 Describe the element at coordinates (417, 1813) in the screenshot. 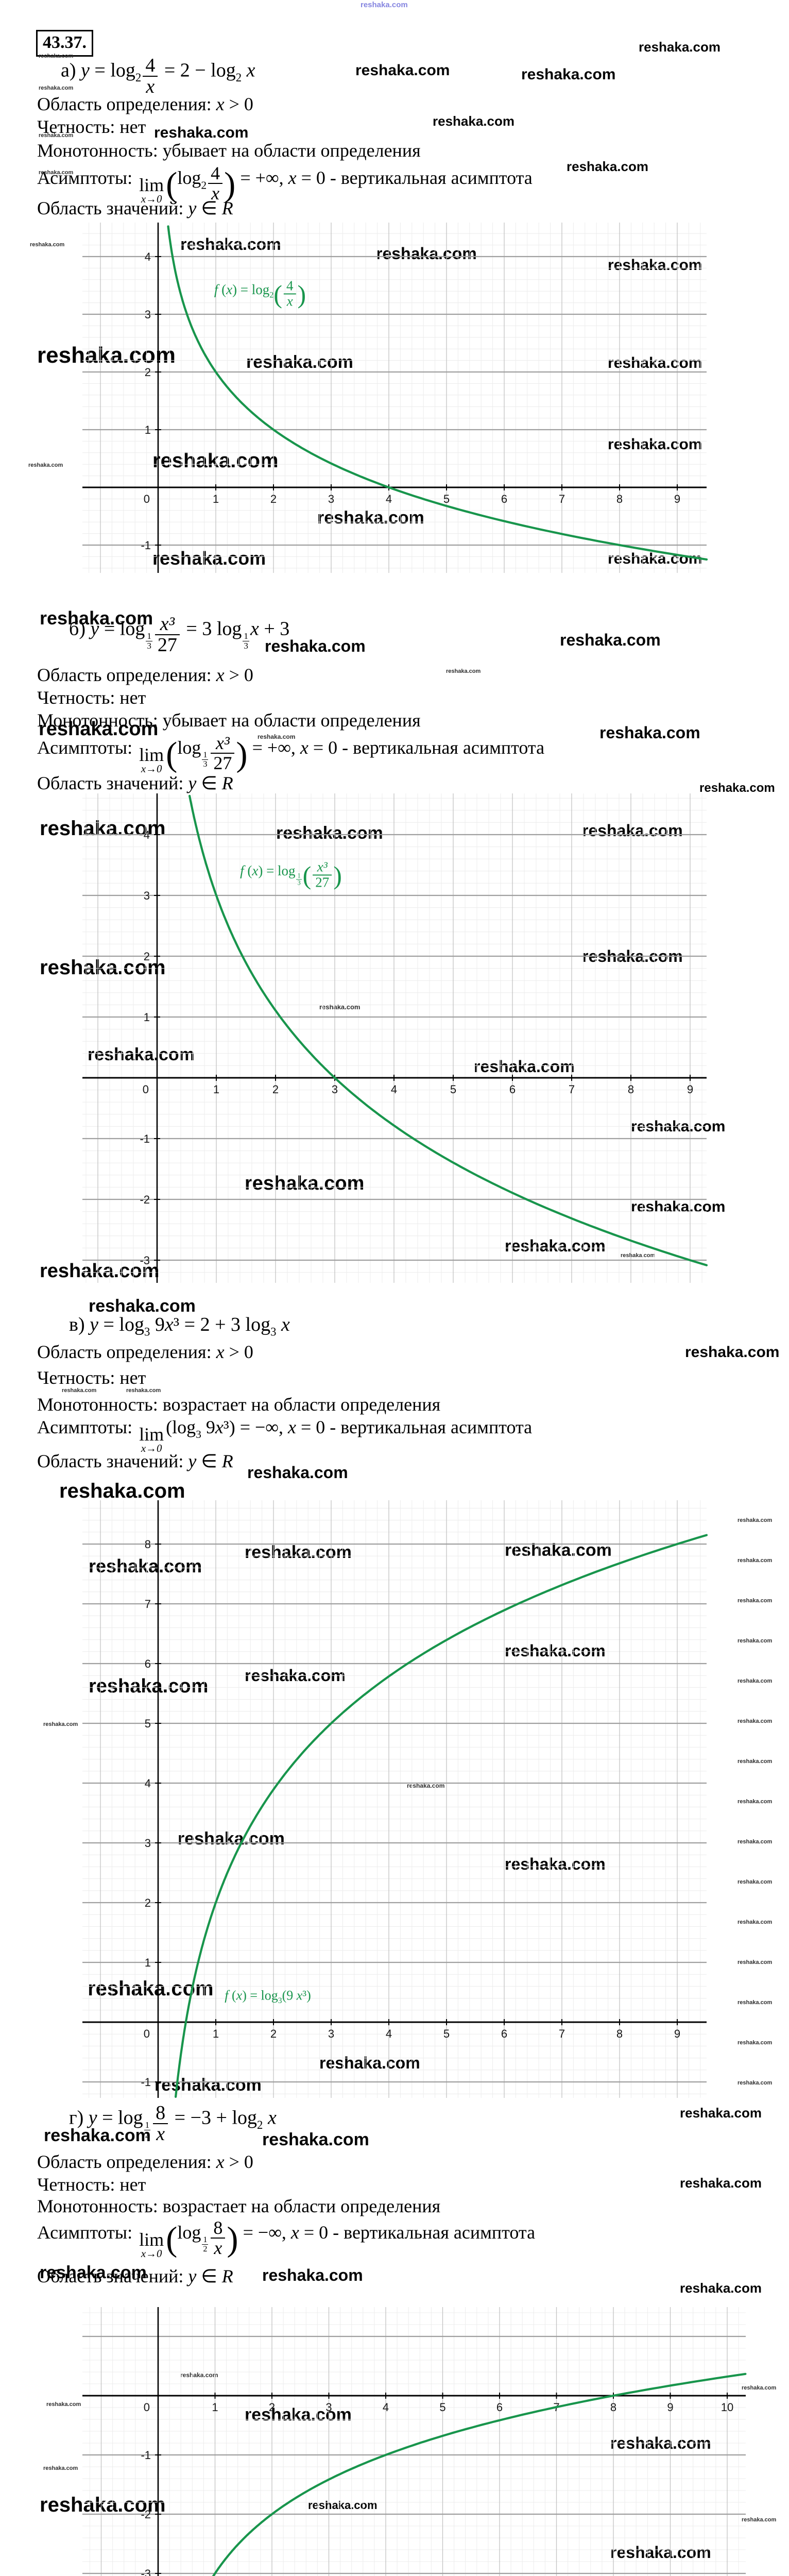

I see `axis-ticks` at that location.